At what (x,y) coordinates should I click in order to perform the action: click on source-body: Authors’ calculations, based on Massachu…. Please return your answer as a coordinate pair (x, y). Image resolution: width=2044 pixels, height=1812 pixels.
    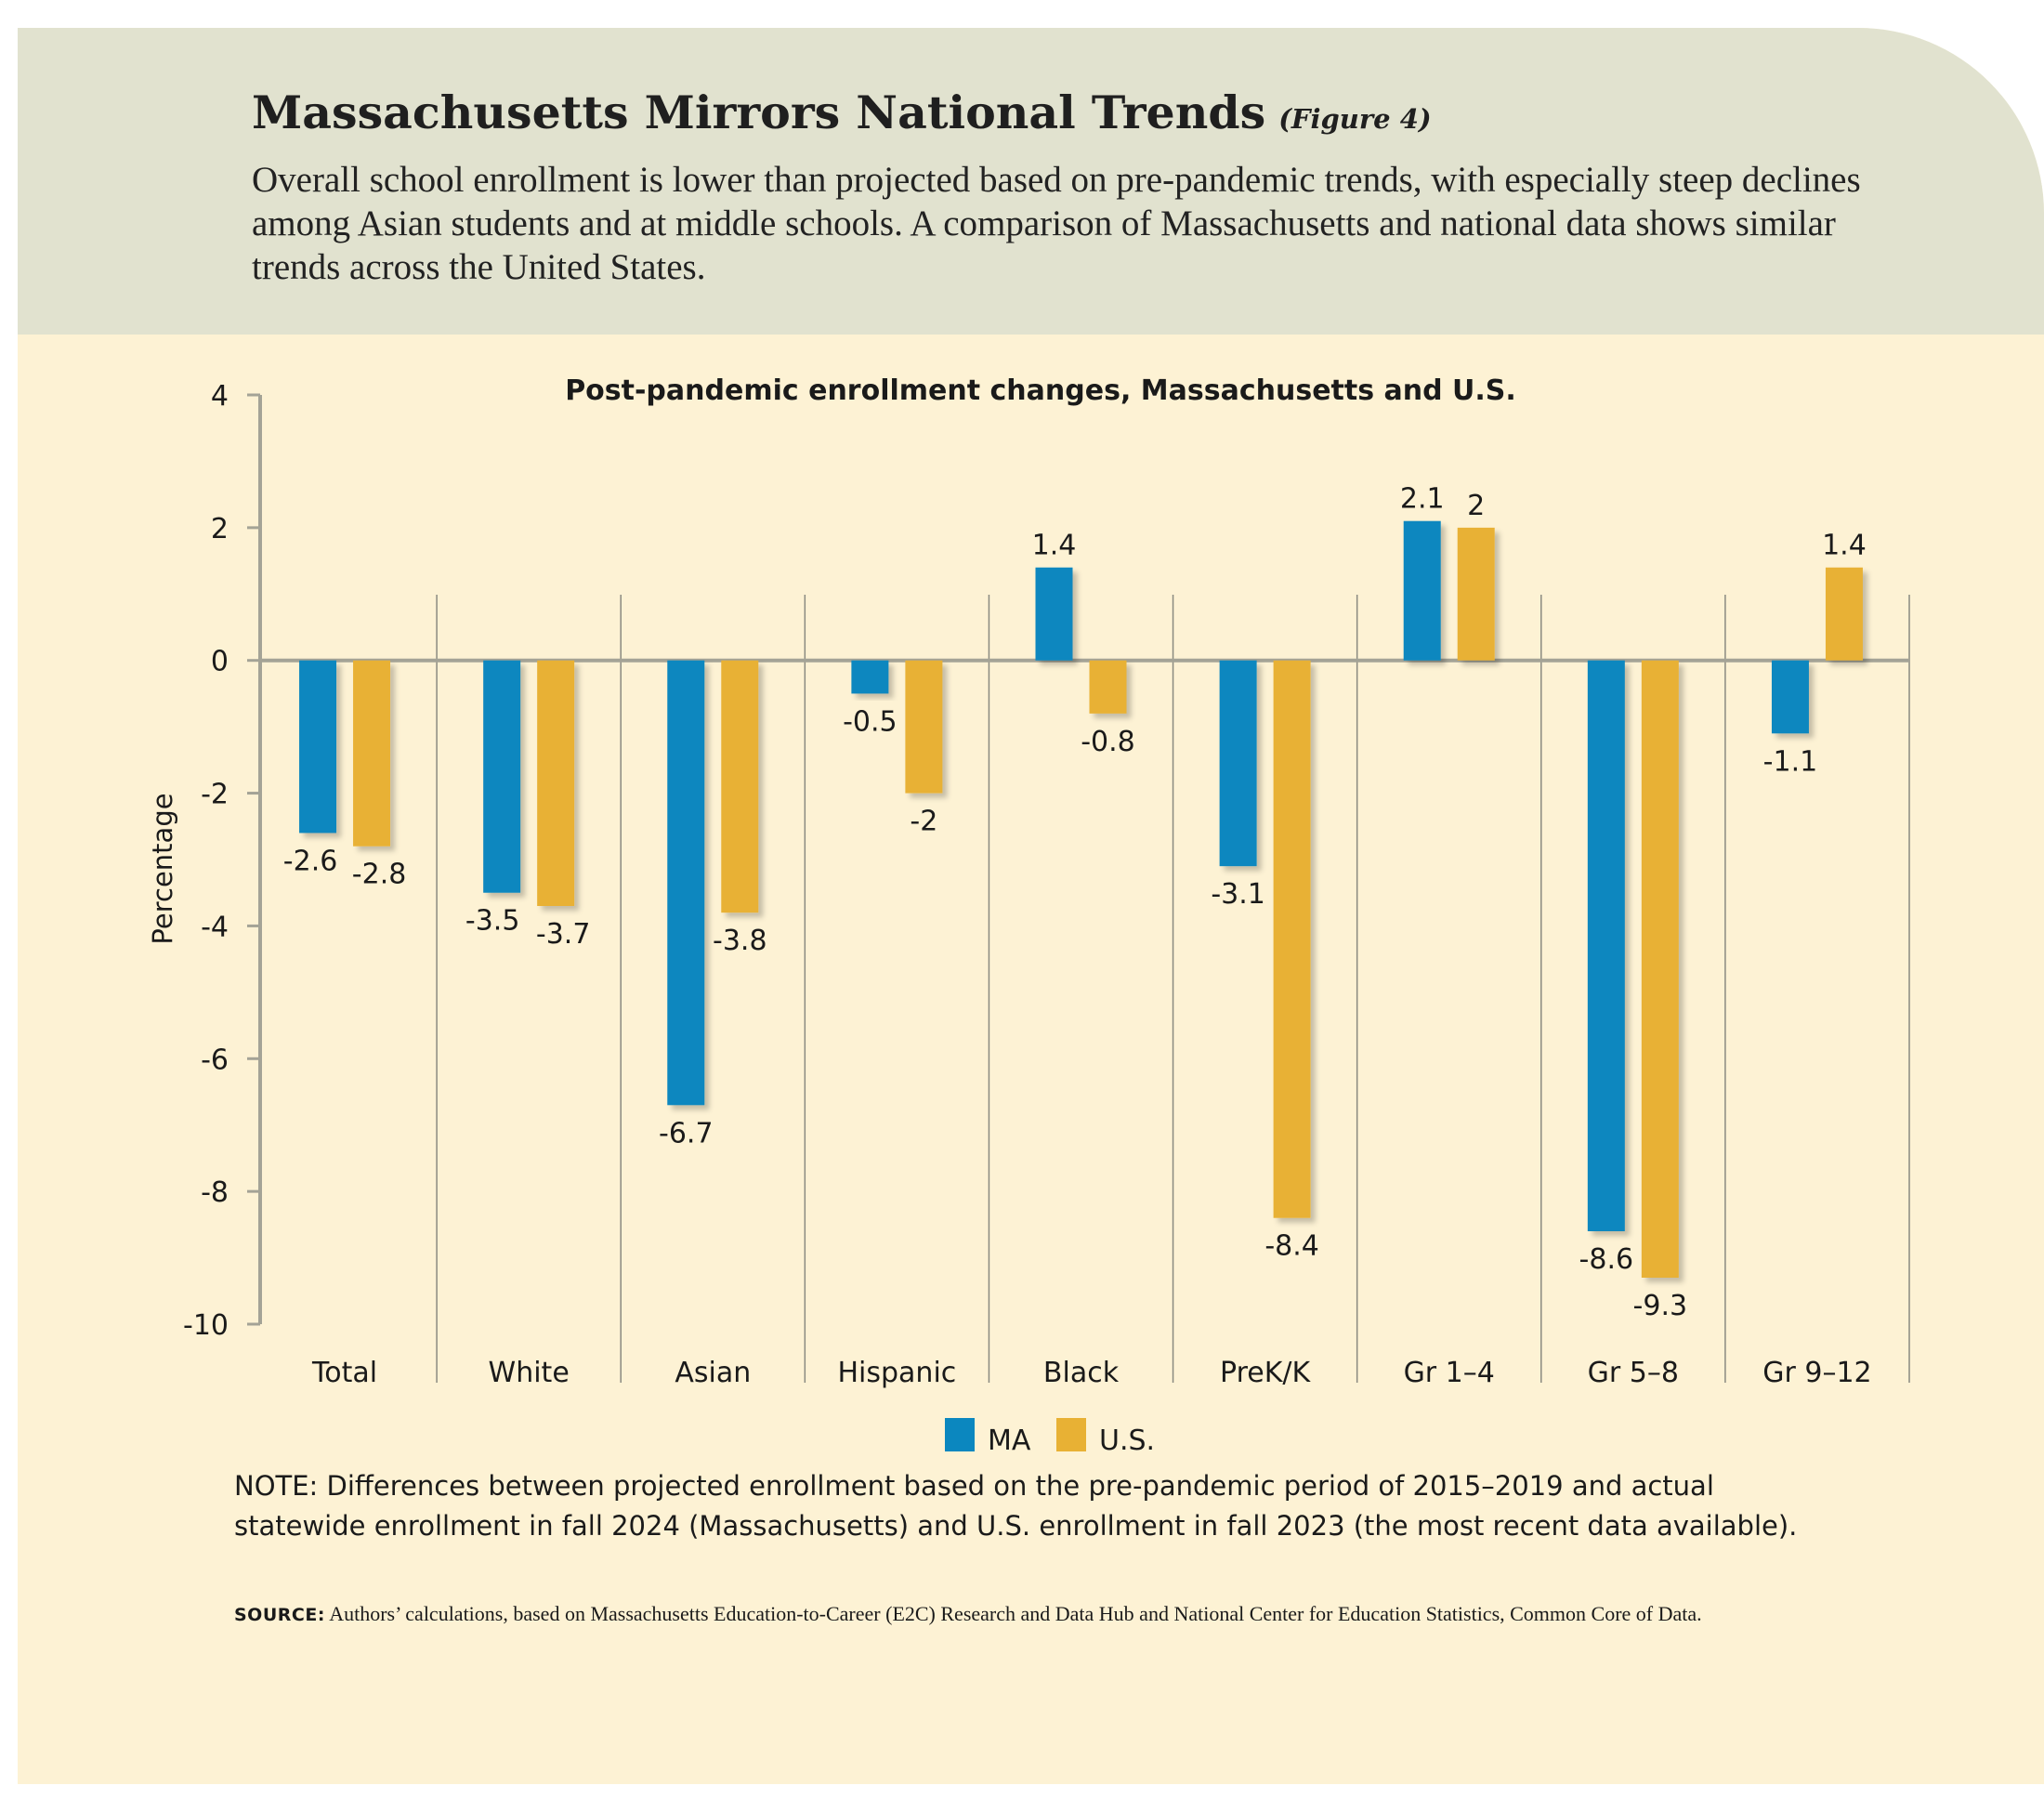
    Looking at the image, I should click on (1013, 1613).